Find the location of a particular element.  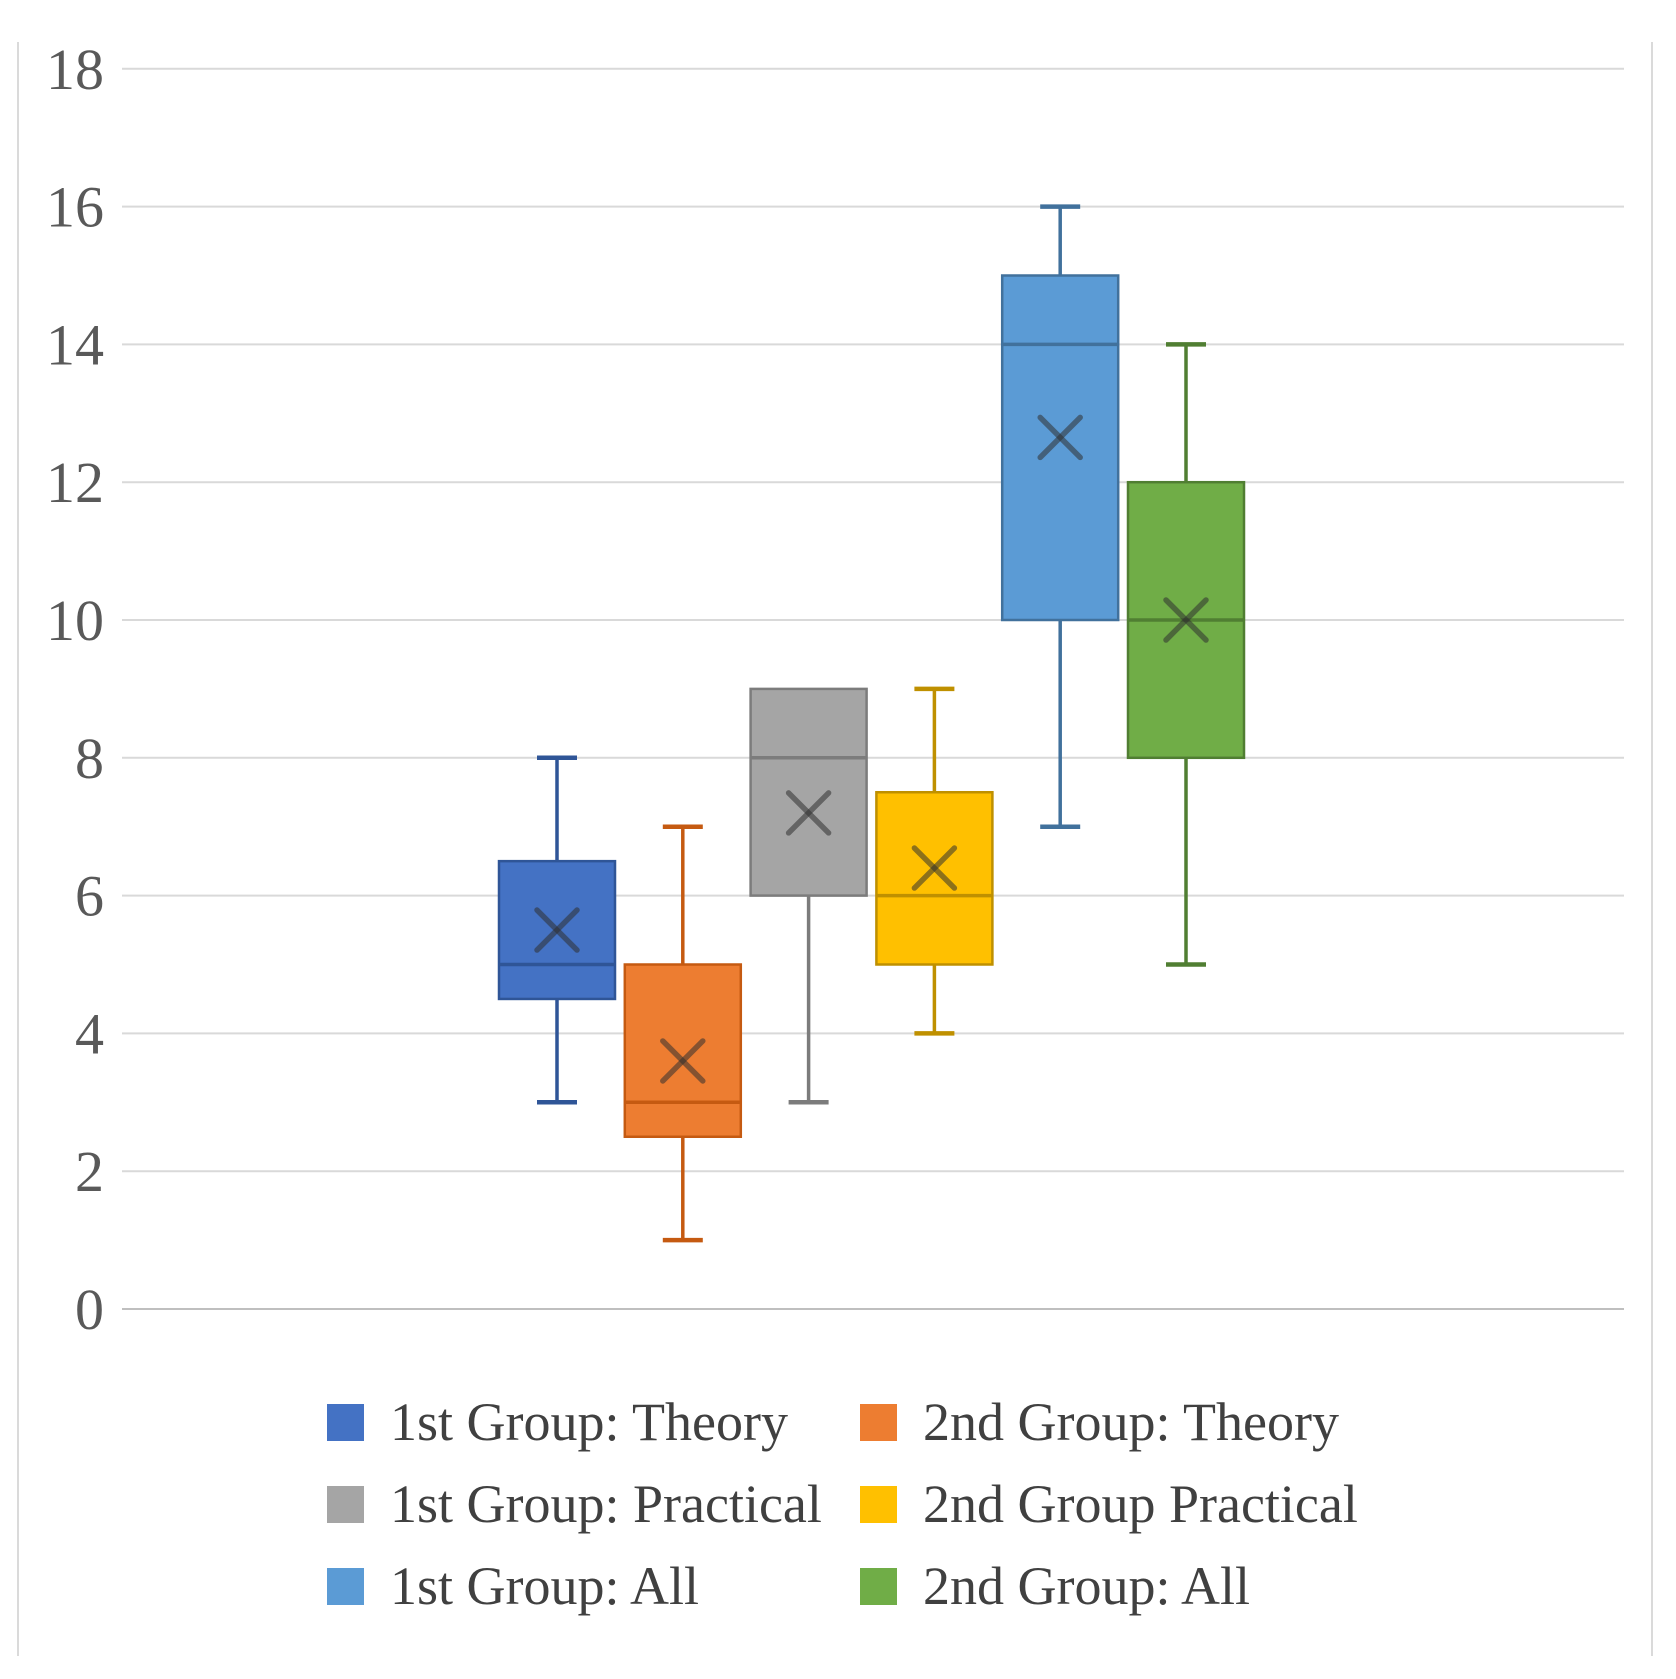

boxplot-2nd-group-practical is located at coordinates (934, 861).